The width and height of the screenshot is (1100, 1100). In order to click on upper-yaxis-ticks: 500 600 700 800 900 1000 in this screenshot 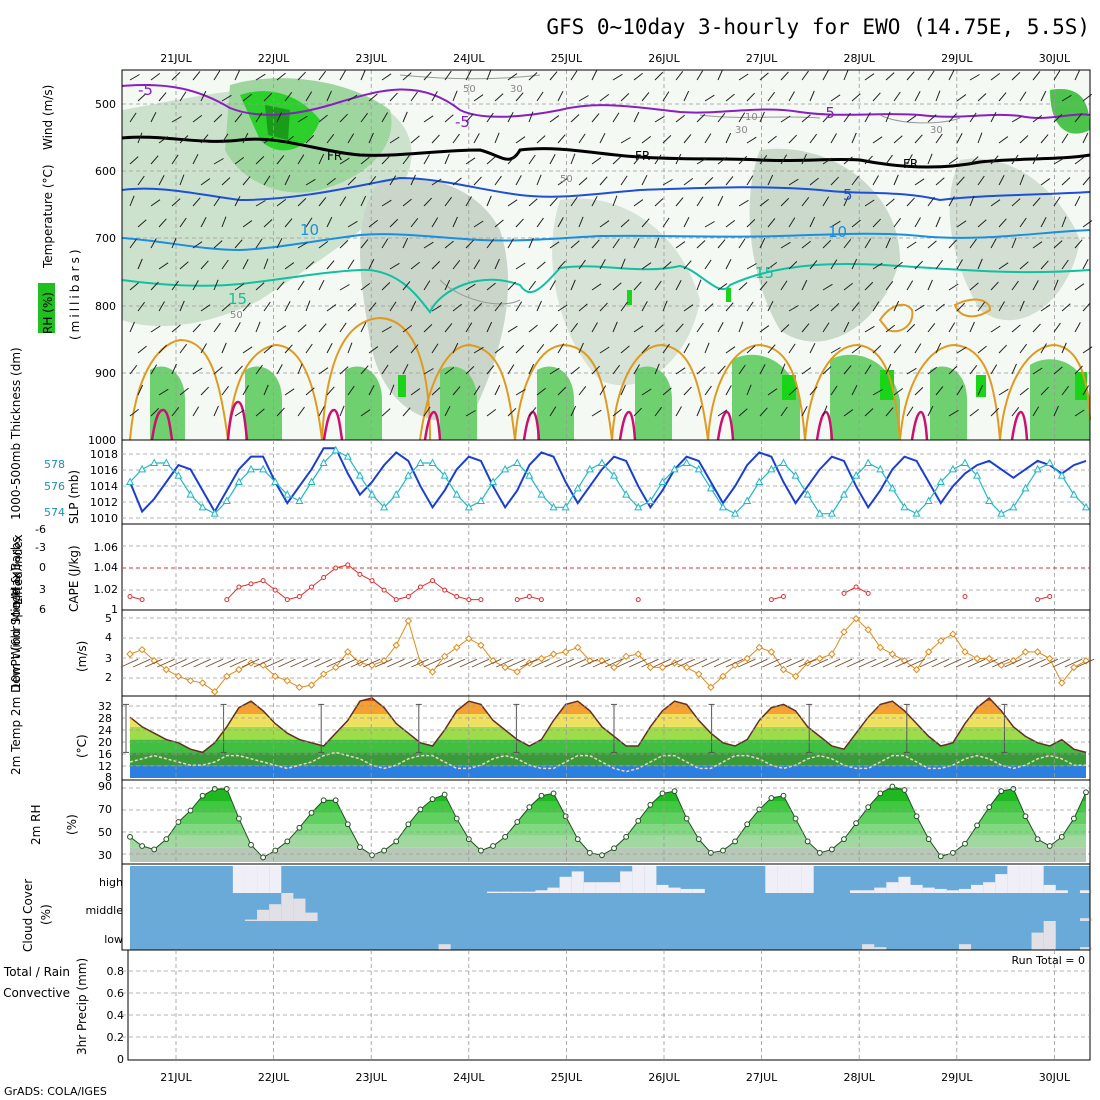, I will do `click(102, 272)`.